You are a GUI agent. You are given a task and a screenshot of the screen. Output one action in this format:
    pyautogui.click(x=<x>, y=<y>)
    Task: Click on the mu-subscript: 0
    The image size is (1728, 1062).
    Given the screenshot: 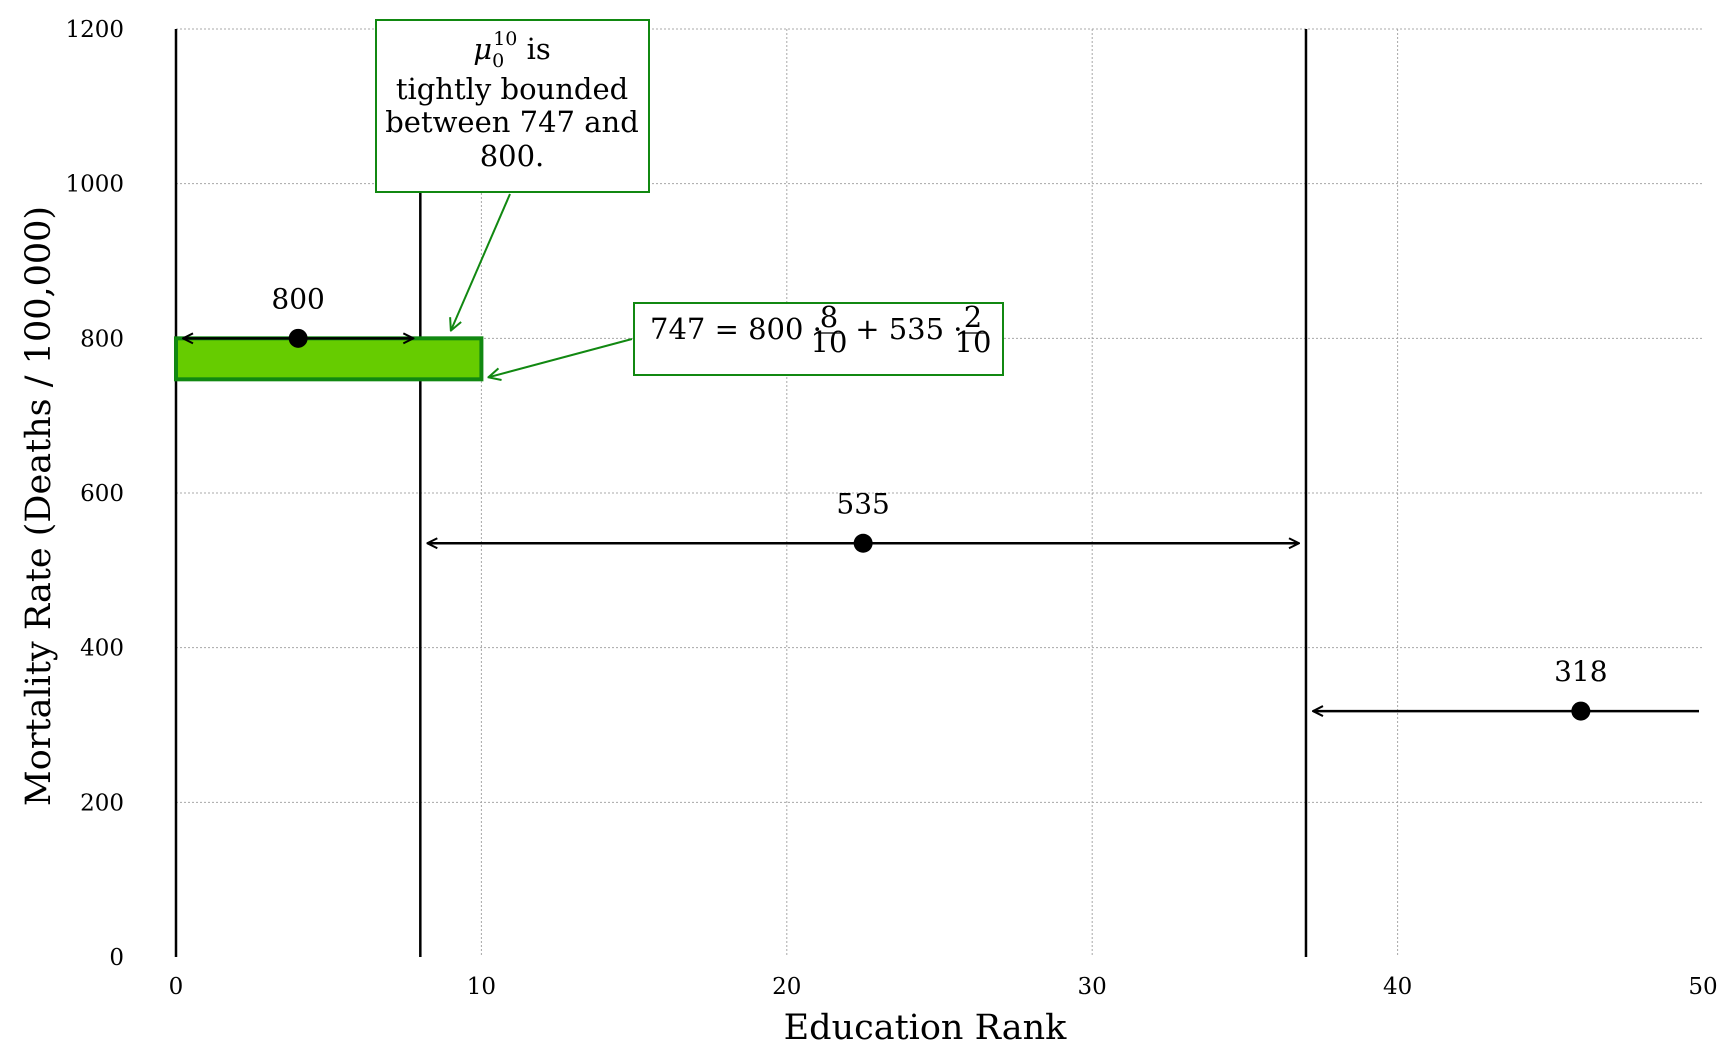 What is the action you would take?
    pyautogui.click(x=498, y=61)
    